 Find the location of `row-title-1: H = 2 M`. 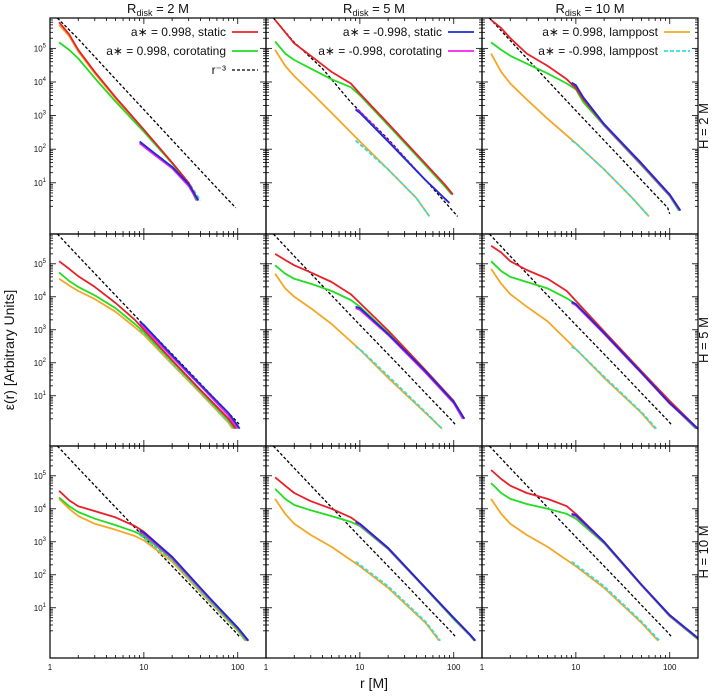

row-title-1: H = 2 M is located at coordinates (703, 126).